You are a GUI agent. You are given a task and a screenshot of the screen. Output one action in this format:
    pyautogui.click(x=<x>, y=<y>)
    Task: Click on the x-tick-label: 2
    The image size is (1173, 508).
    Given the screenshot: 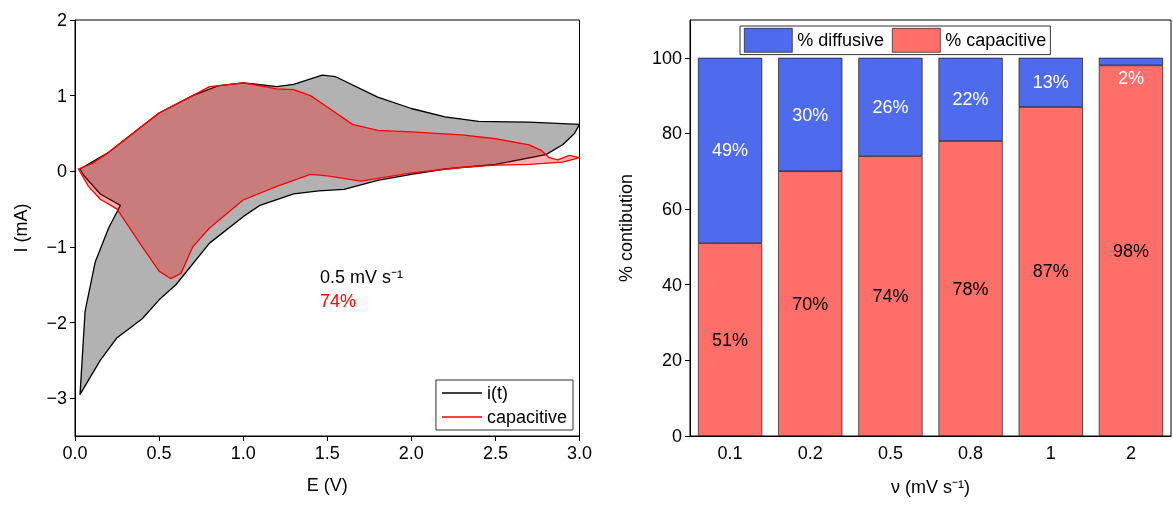 What is the action you would take?
    pyautogui.click(x=1130, y=453)
    